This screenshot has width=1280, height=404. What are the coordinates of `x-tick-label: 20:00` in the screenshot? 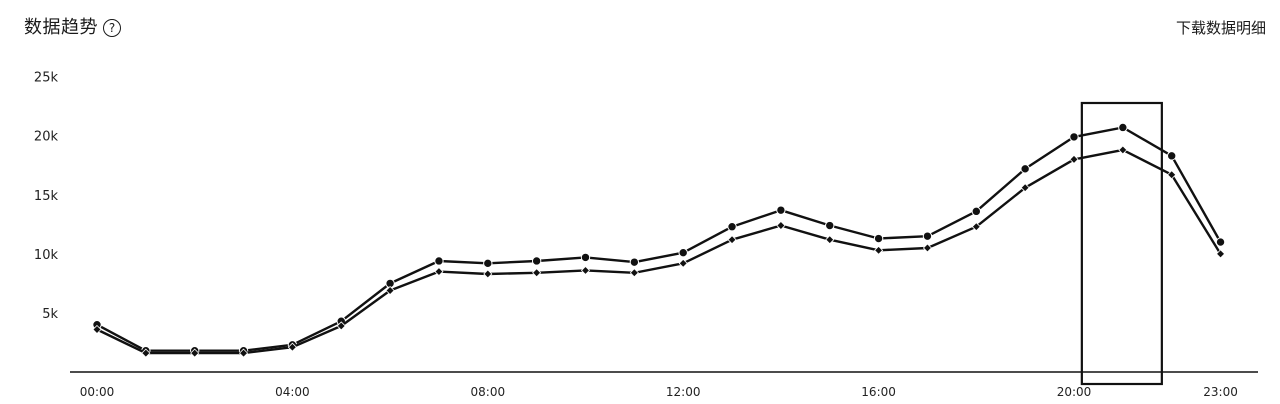 It's located at (1074, 392).